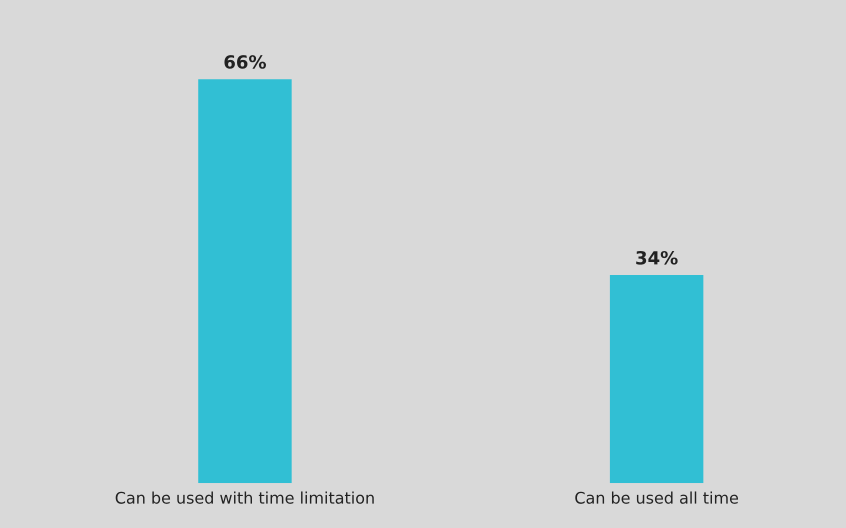  Describe the element at coordinates (656, 497) in the screenshot. I see `x-tick-label: Can be used all time` at that location.